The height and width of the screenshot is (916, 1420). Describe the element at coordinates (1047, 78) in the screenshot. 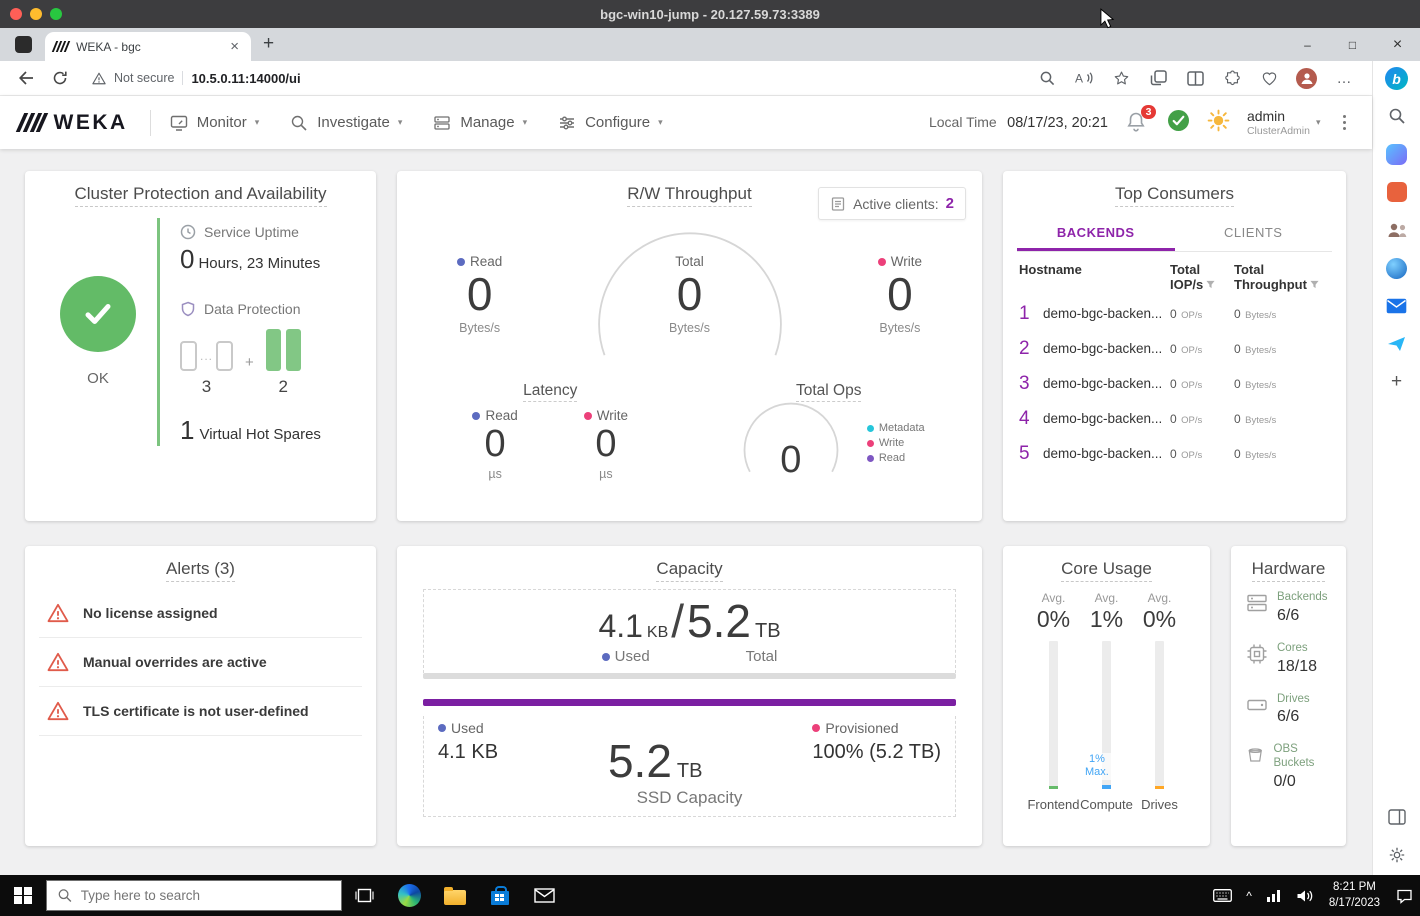

I see `page-tools-icon` at that location.